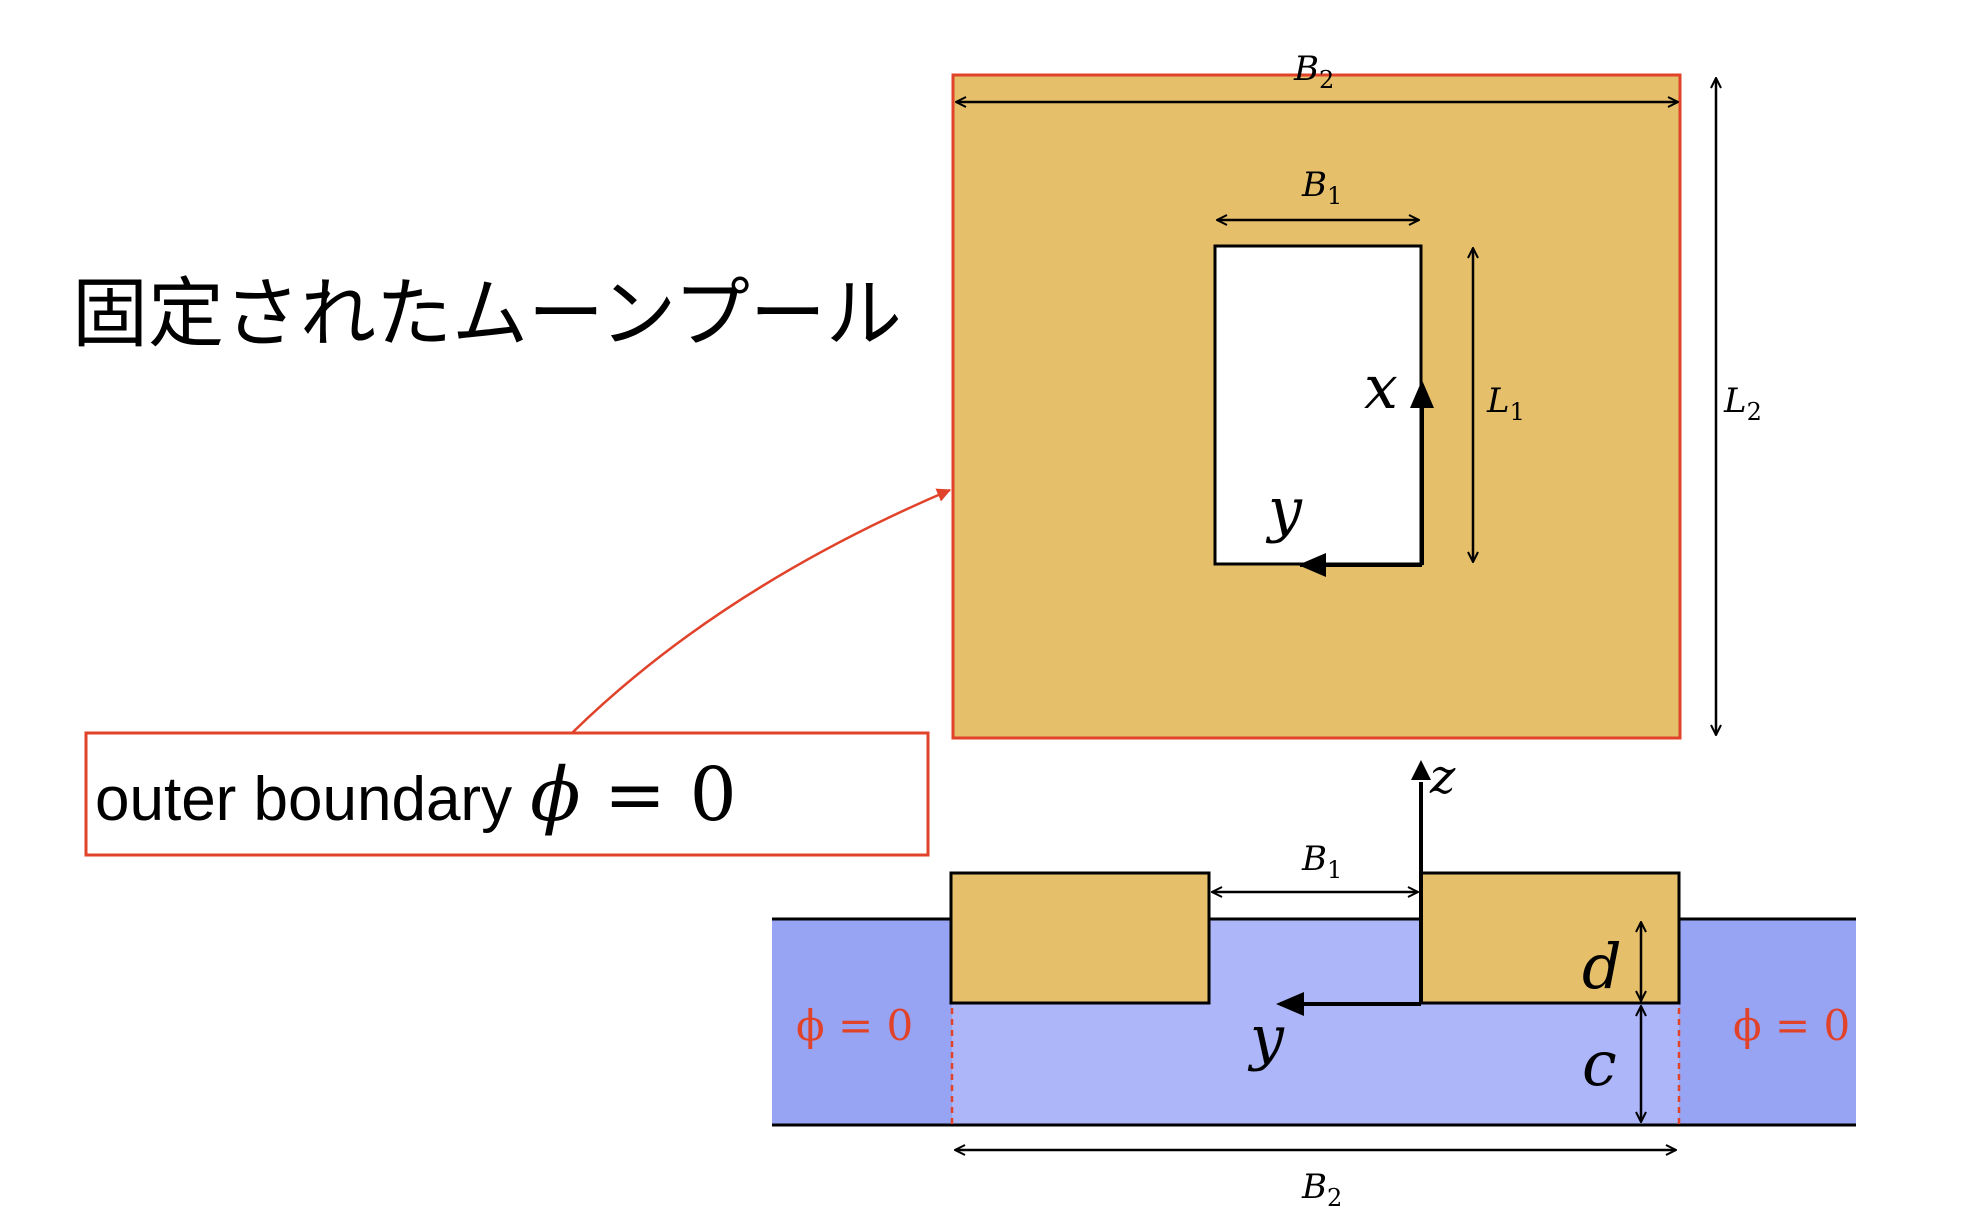 The width and height of the screenshot is (1974, 1230). What do you see at coordinates (1321, 187) in the screenshot?
I see `inner-width-label: B1` at bounding box center [1321, 187].